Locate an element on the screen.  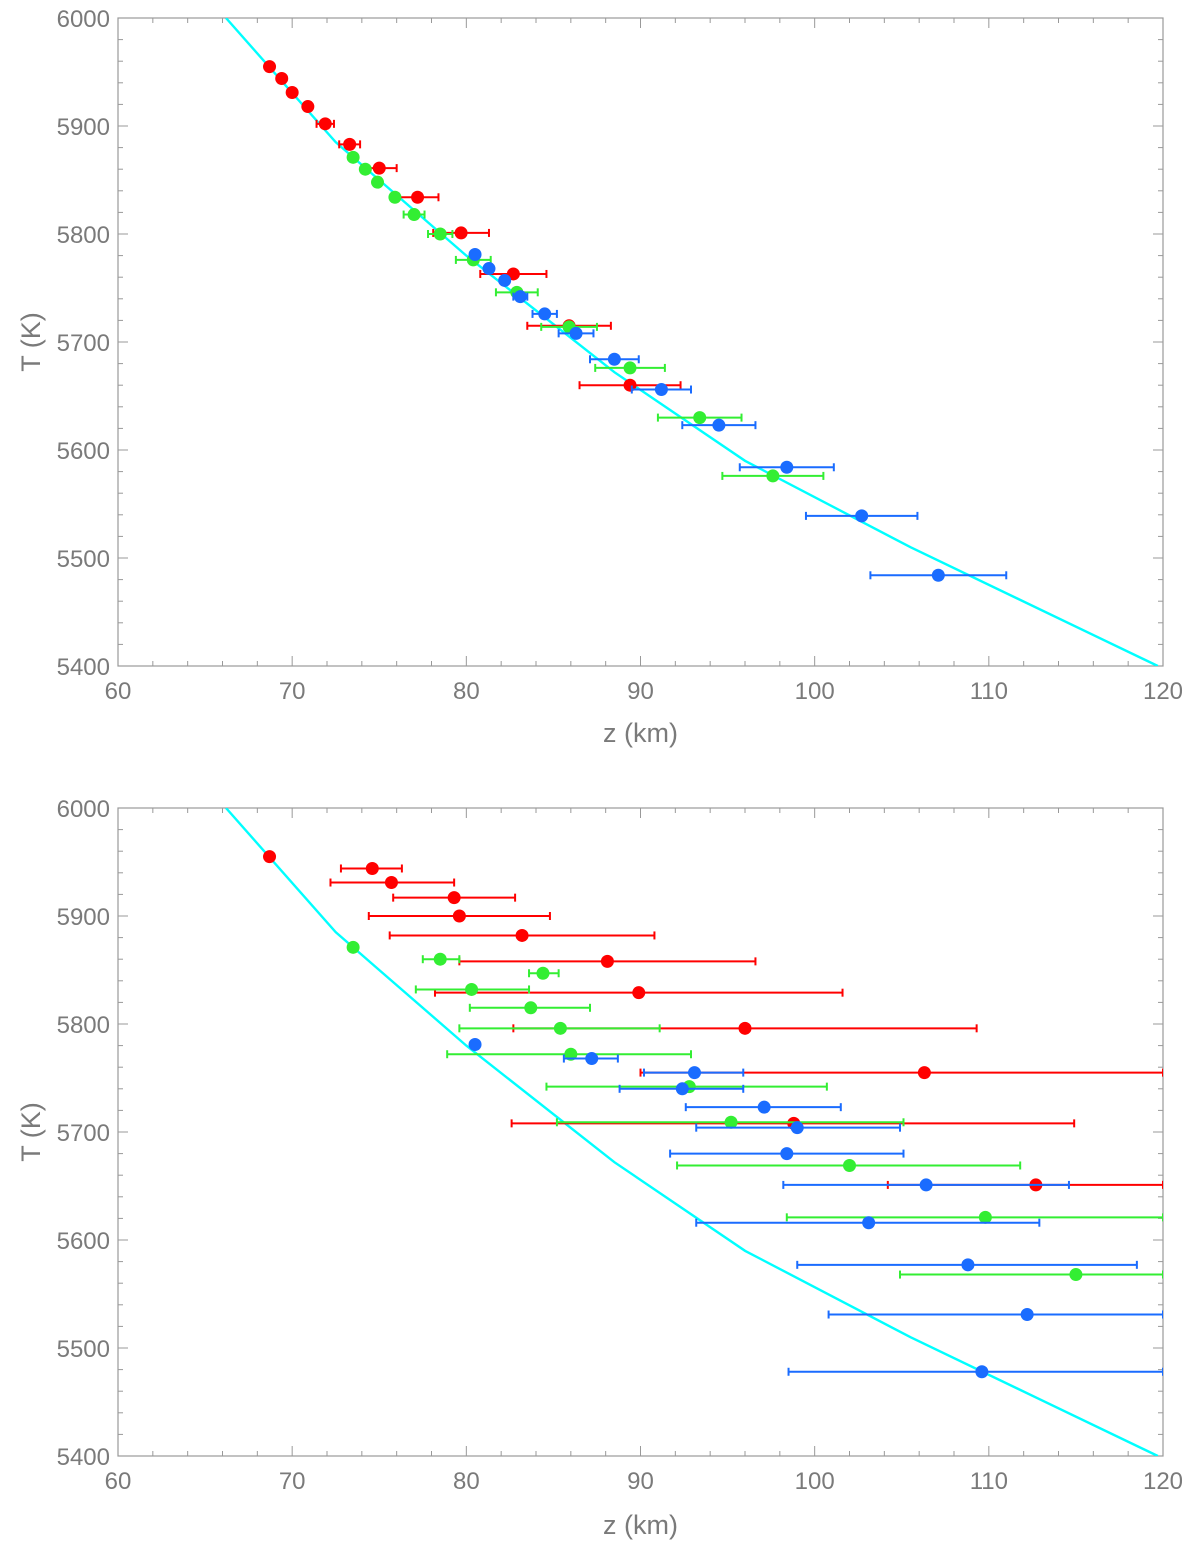
y-tick-label: 5800 is located at coordinates (83, 1025).